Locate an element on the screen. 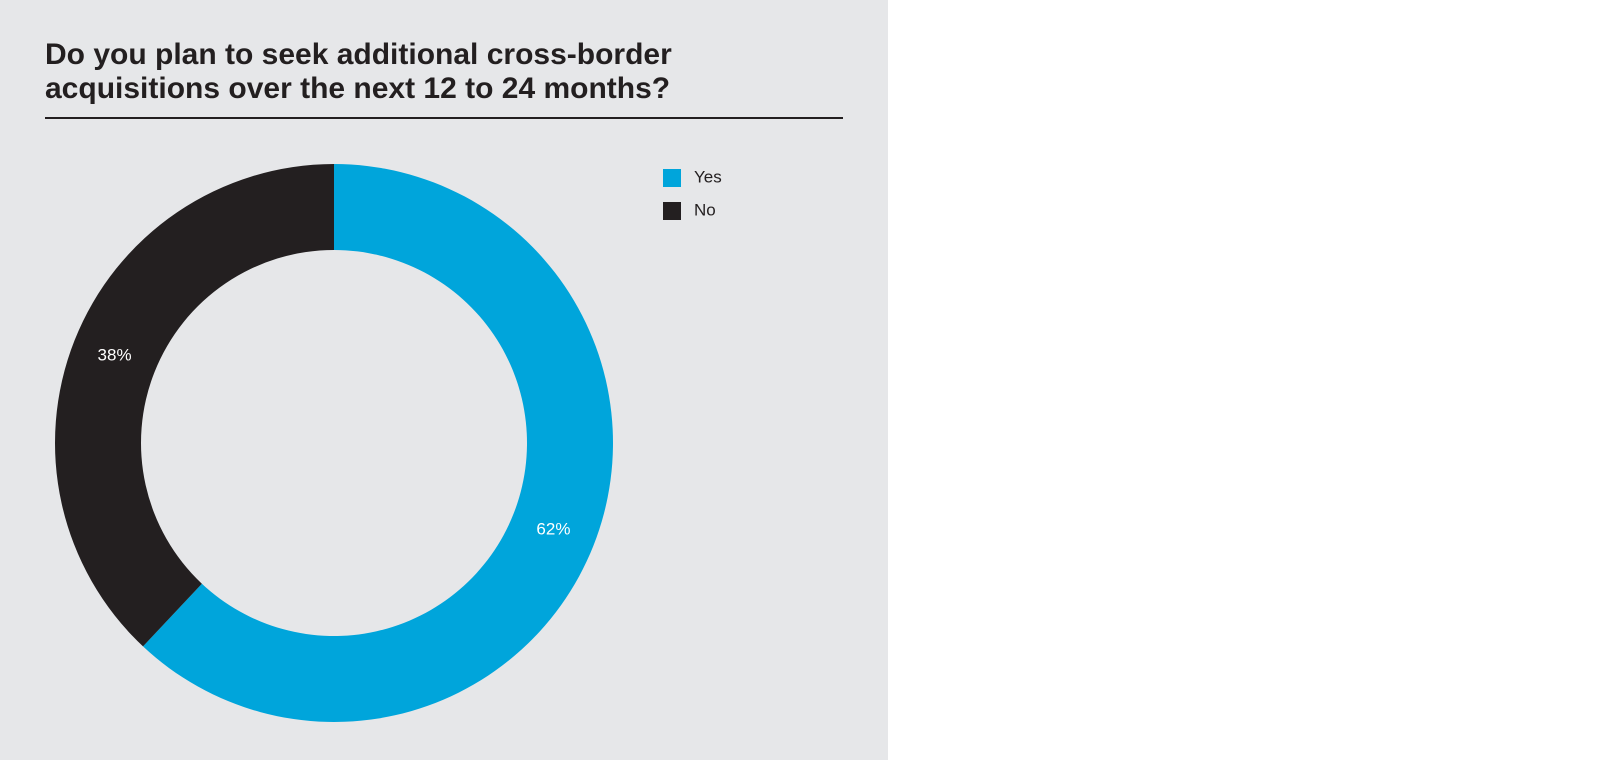 The height and width of the screenshot is (760, 1600). legend-label: No is located at coordinates (705, 209).